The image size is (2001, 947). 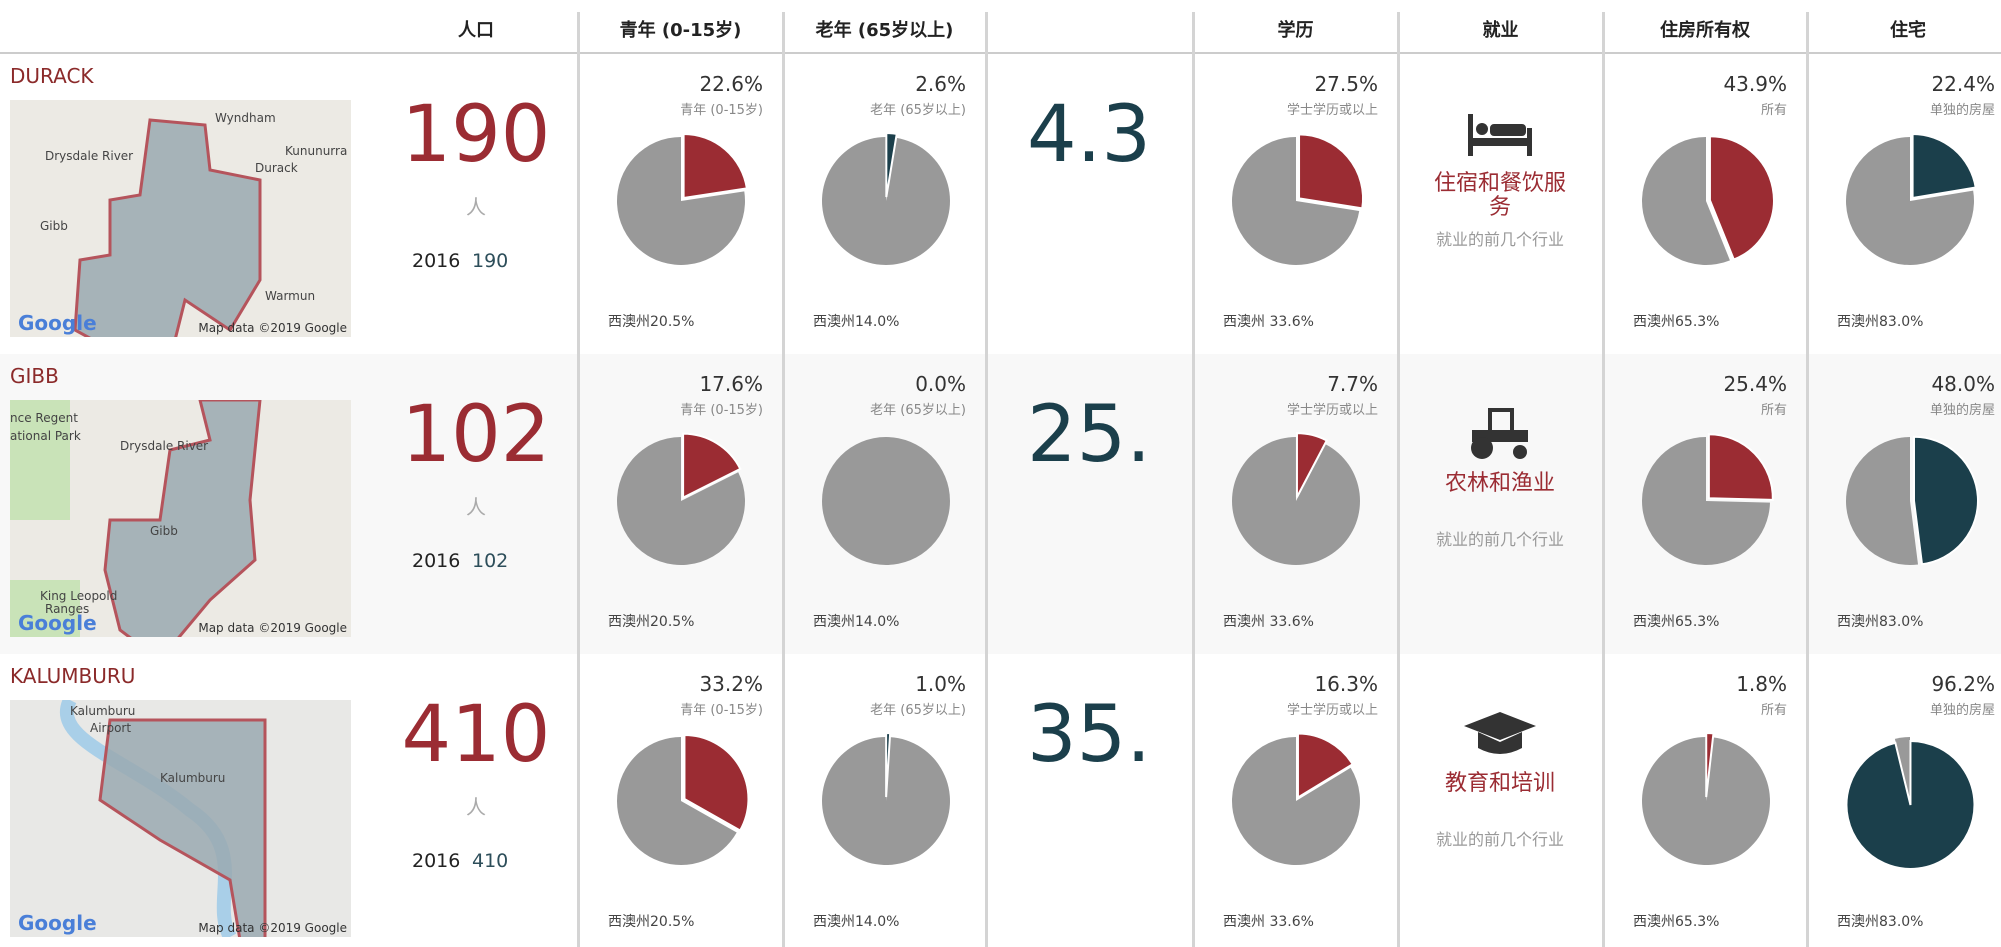 What do you see at coordinates (67, 609) in the screenshot?
I see `map-place: Ranges` at bounding box center [67, 609].